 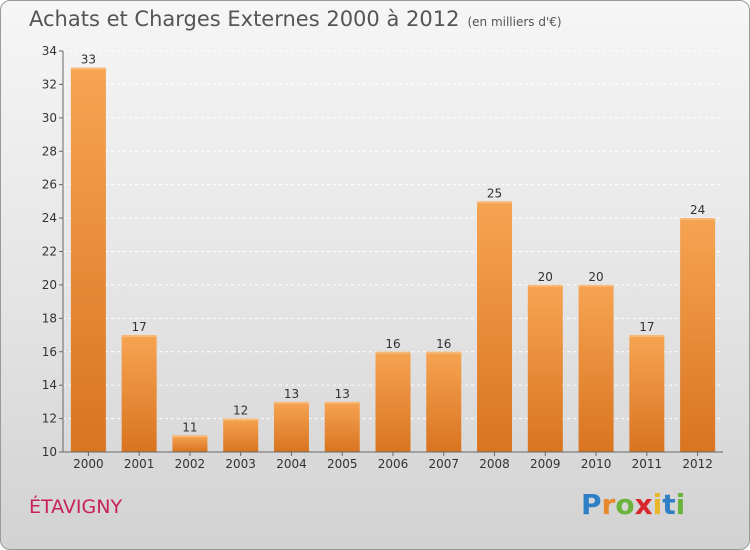 What do you see at coordinates (49, 252) in the screenshot?
I see `y-tick-label: 22` at bounding box center [49, 252].